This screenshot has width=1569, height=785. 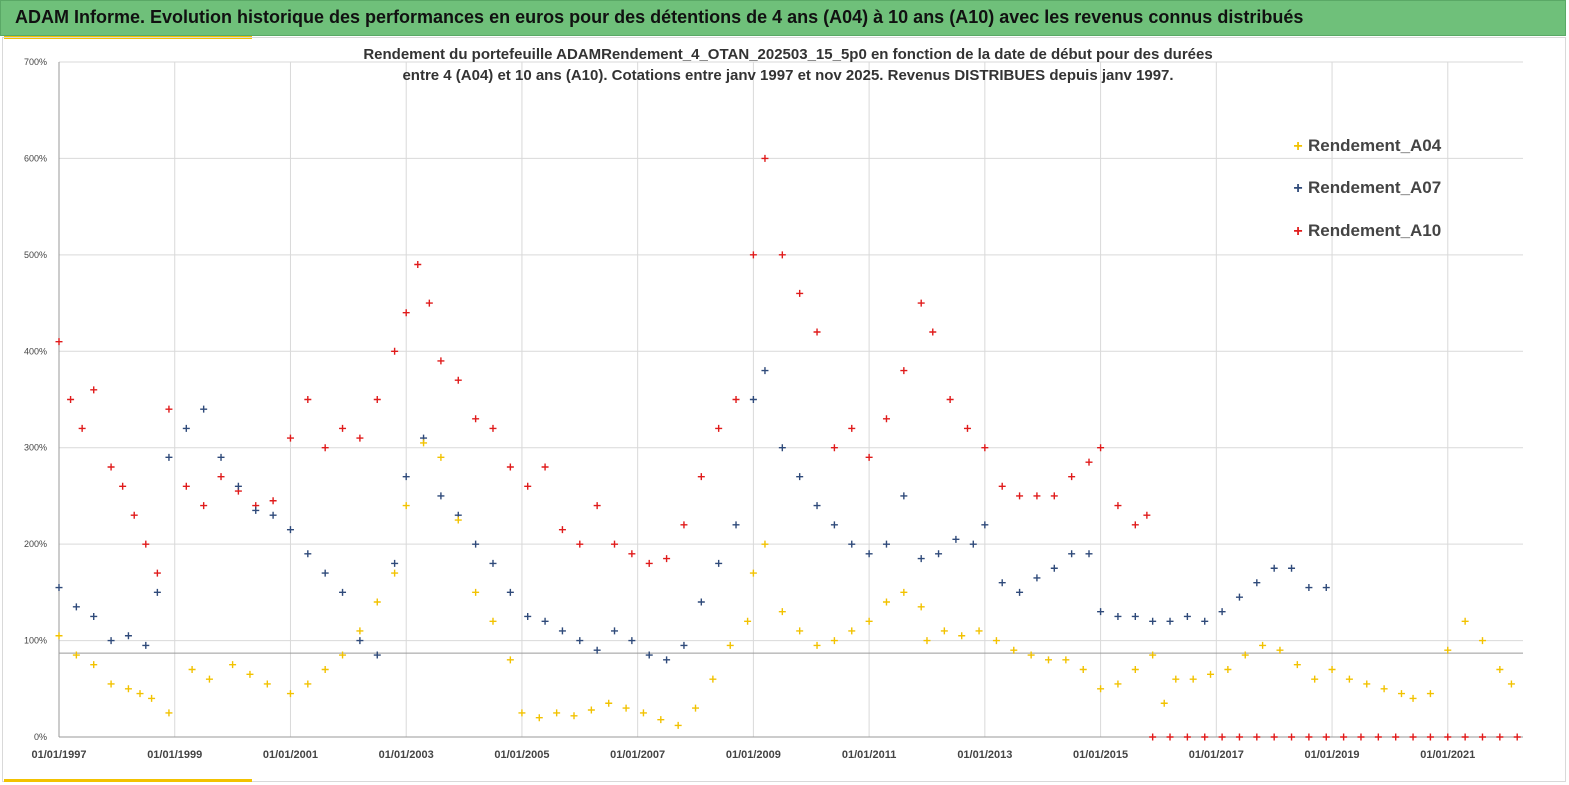 What do you see at coordinates (1298, 231) in the screenshot?
I see `legend-marker-a10: +` at bounding box center [1298, 231].